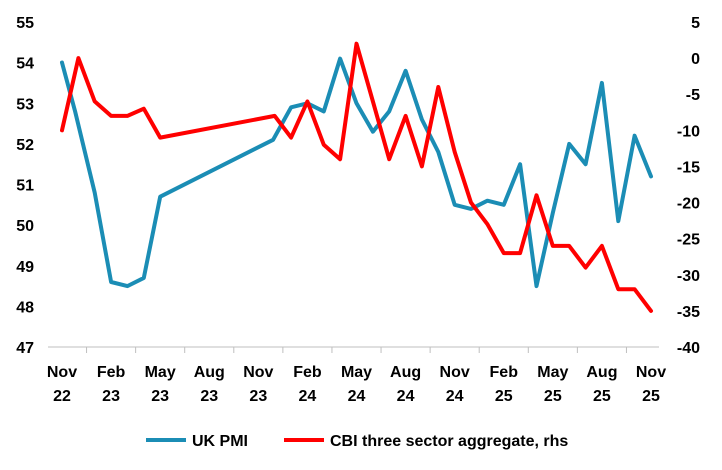 The height and width of the screenshot is (470, 722). I want to click on legend-label-uk-pmi: UK PMI, so click(220, 441).